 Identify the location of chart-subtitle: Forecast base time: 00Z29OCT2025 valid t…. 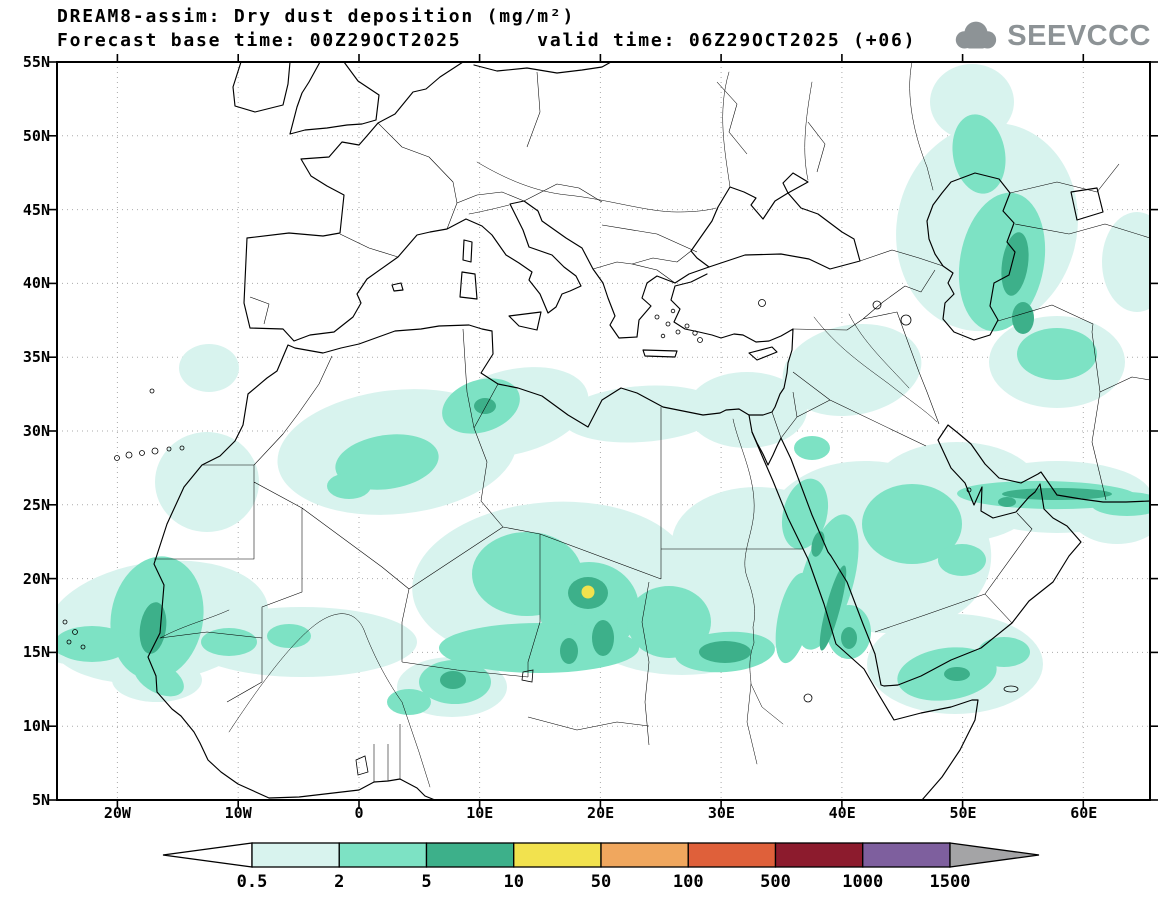
(487, 40).